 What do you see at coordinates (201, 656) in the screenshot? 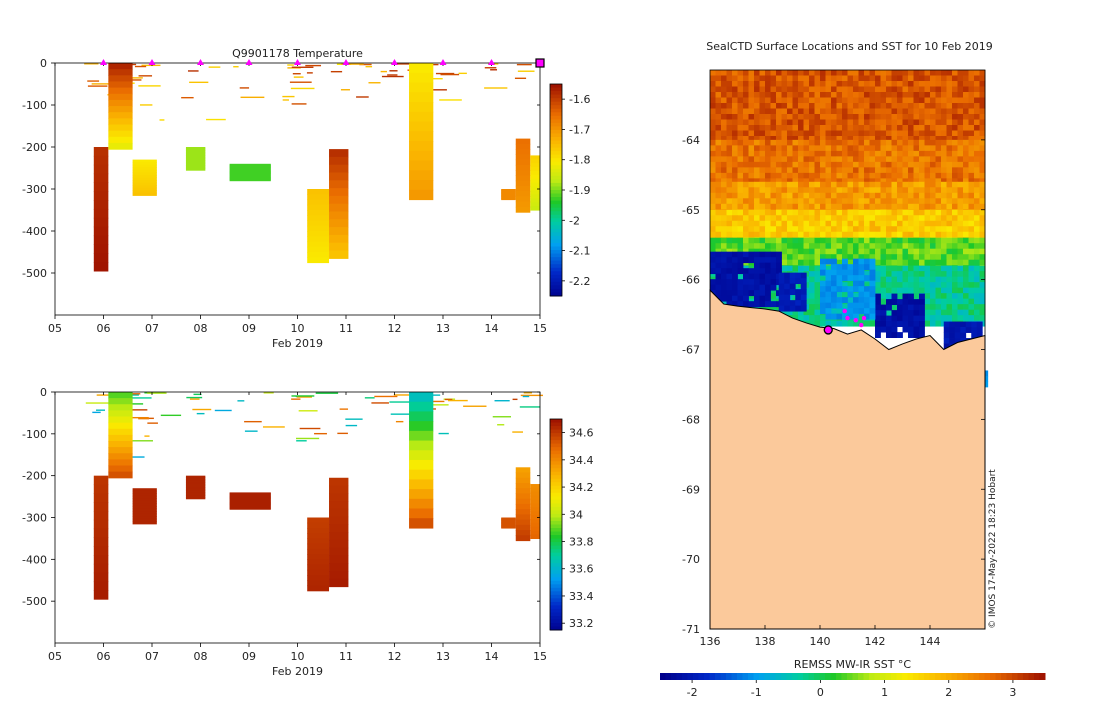
I see `x-tick-label: 08` at bounding box center [201, 656].